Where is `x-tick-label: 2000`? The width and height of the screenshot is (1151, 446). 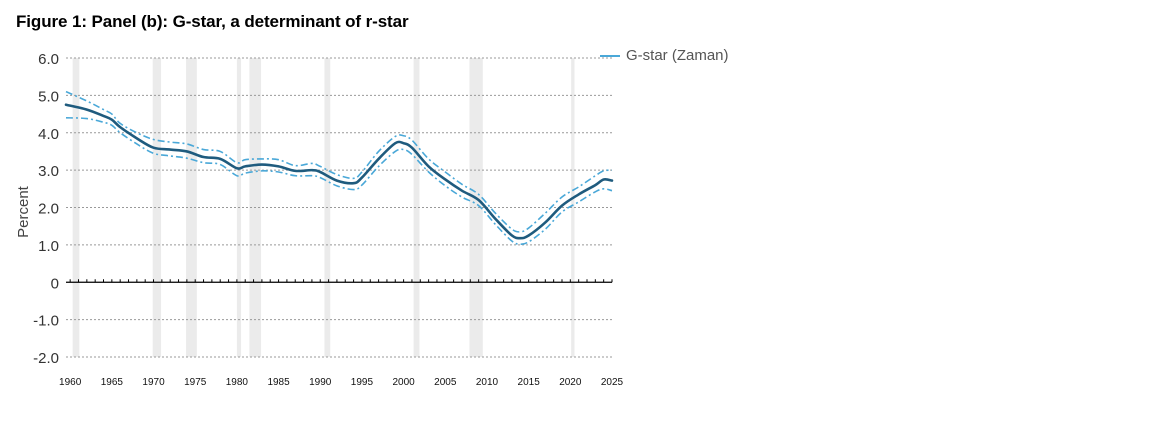 x-tick-label: 2000 is located at coordinates (403, 382).